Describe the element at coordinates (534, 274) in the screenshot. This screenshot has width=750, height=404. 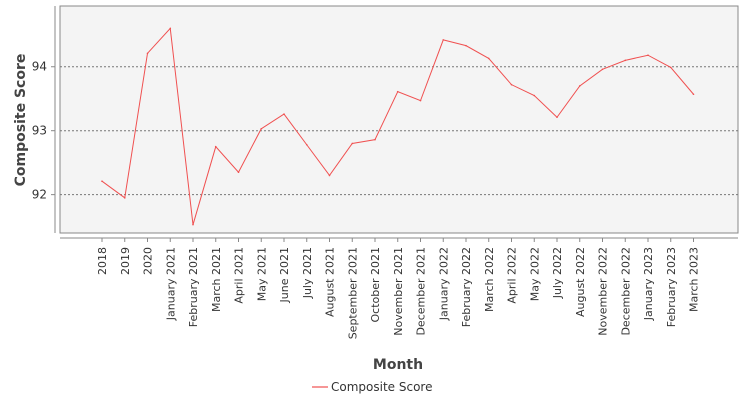
I see `x-tick-label: May 2022` at that location.